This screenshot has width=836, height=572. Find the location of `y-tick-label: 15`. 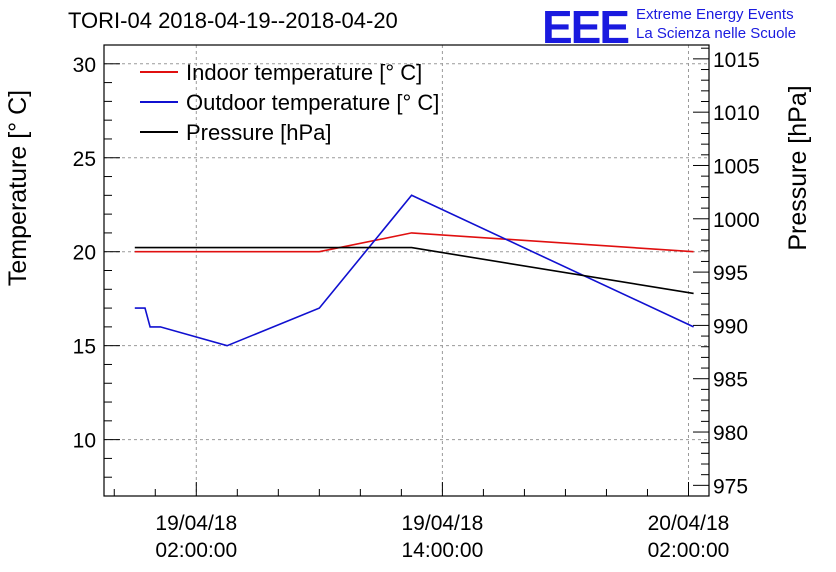

y-tick-label: 15 is located at coordinates (84, 347).